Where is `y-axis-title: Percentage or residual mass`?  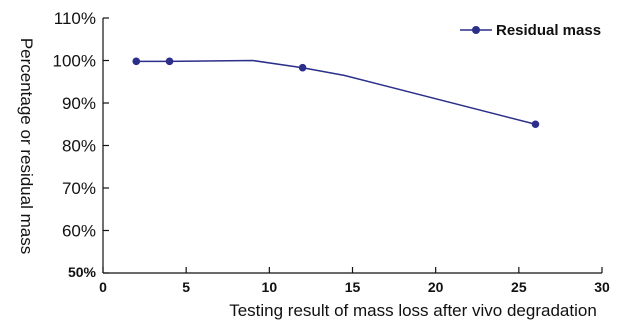 y-axis-title: Percentage or residual mass is located at coordinates (26, 146).